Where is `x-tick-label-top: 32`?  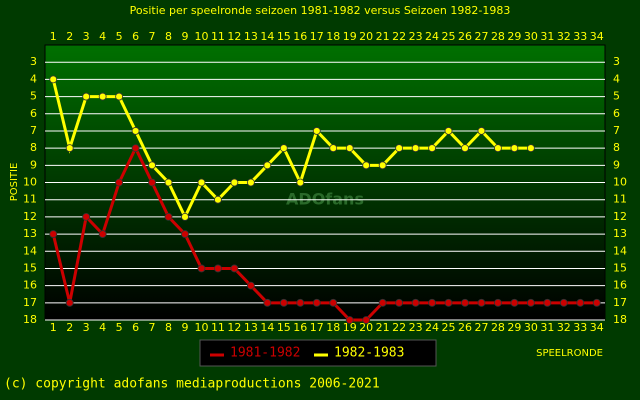
x-tick-label-top: 32 is located at coordinates (564, 36).